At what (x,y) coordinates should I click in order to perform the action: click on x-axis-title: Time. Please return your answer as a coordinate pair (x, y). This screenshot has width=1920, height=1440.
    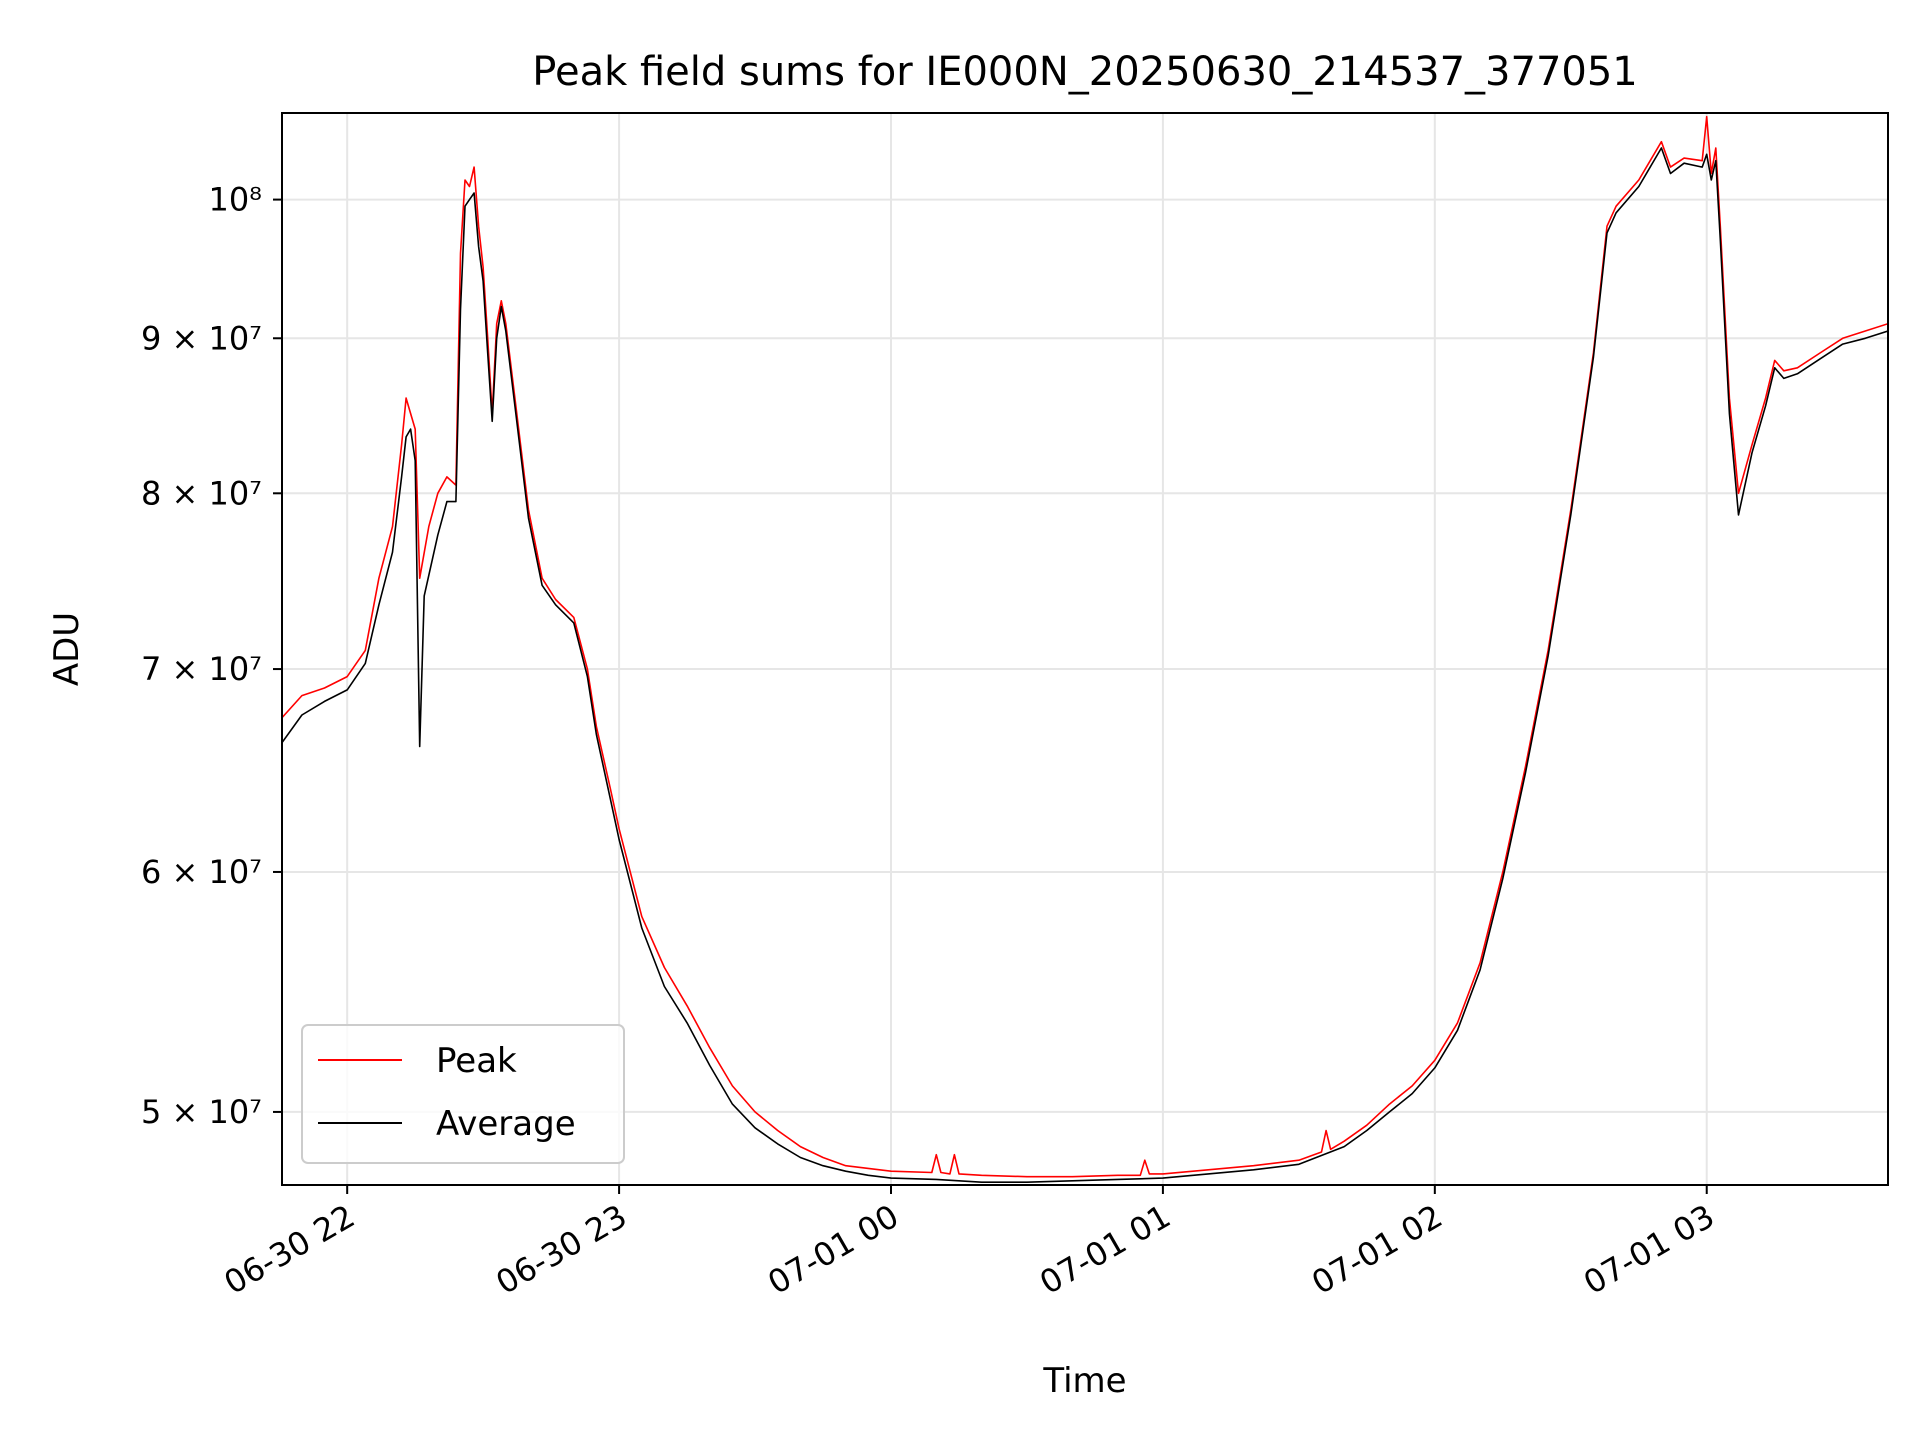
    Looking at the image, I should click on (1084, 1381).